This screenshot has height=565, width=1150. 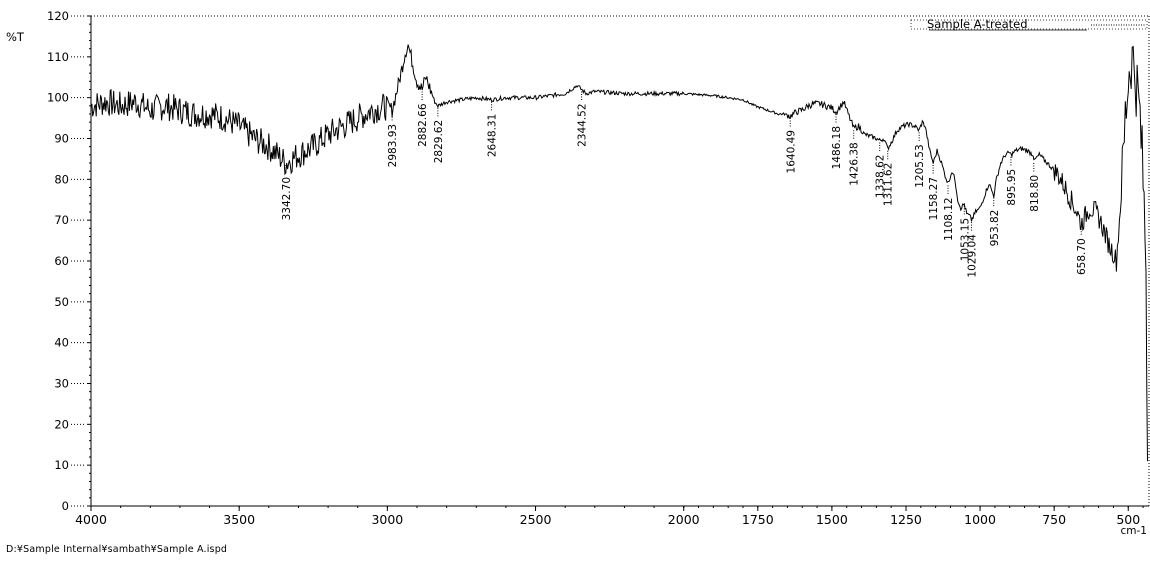 I want to click on y-tick-label: 30, so click(x=61, y=384).